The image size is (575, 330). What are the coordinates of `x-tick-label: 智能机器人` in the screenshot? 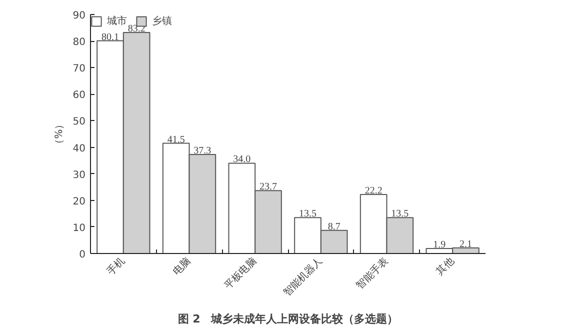 It's located at (302, 276).